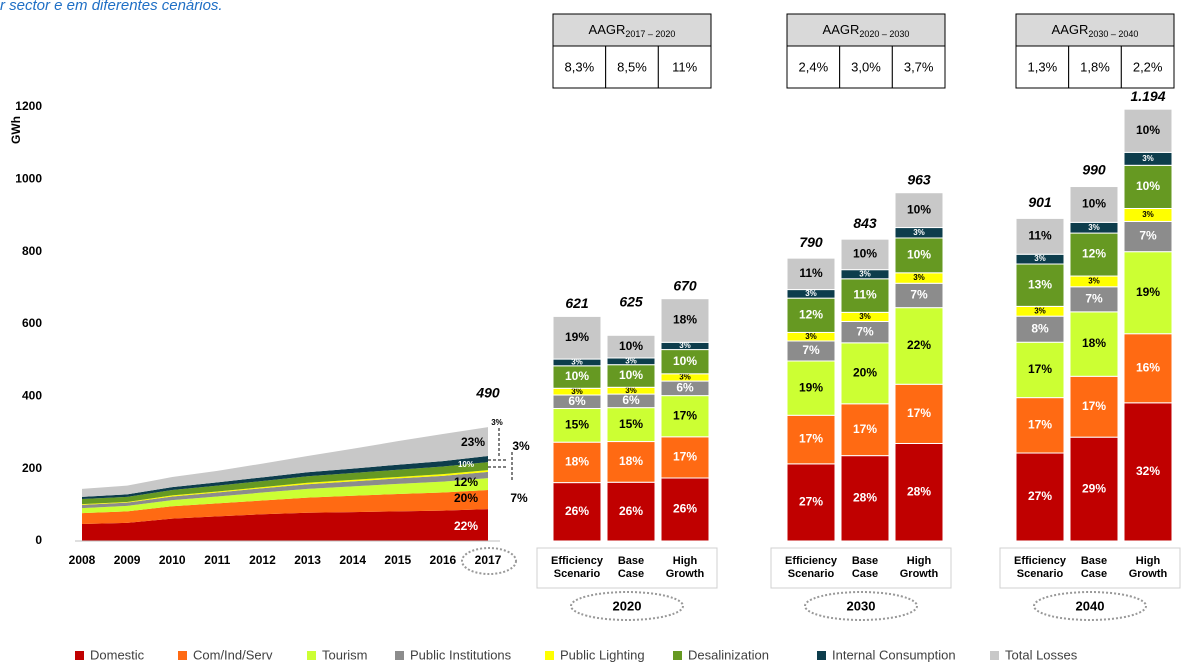 This screenshot has height=662, width=1182. I want to click on segment-label: 32%, so click(1148, 471).